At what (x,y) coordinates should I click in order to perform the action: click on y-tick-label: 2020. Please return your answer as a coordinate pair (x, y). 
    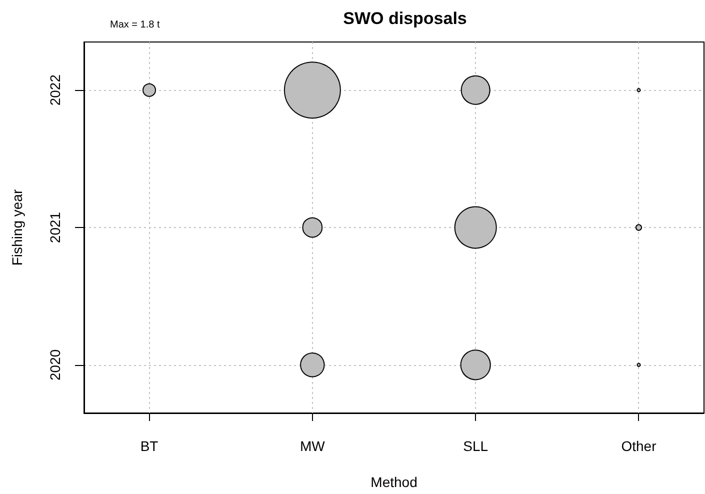
    Looking at the image, I should click on (55, 364).